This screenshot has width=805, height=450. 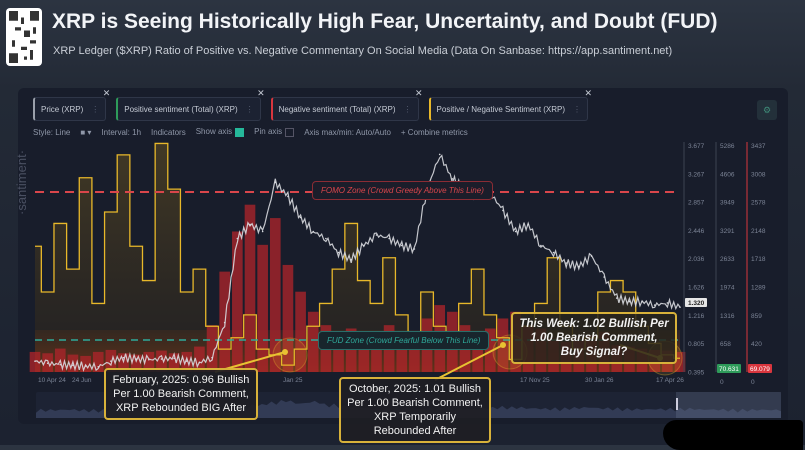 I want to click on x-tick-label: 10 Apr 24, so click(x=52, y=380).